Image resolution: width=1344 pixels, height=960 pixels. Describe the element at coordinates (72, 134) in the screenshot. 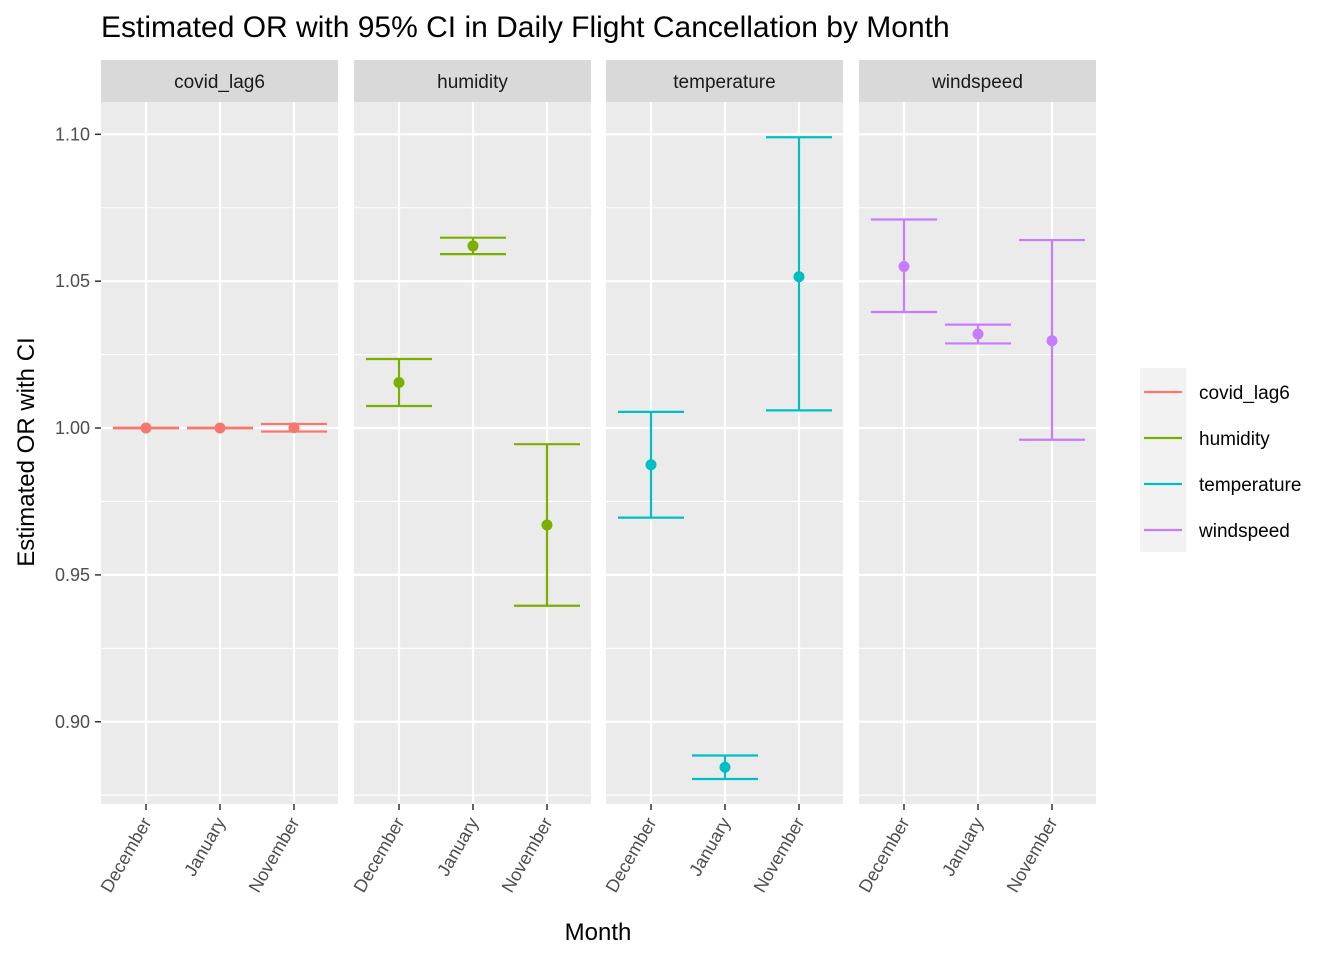

I see `y-tick-label: 1.10` at that location.